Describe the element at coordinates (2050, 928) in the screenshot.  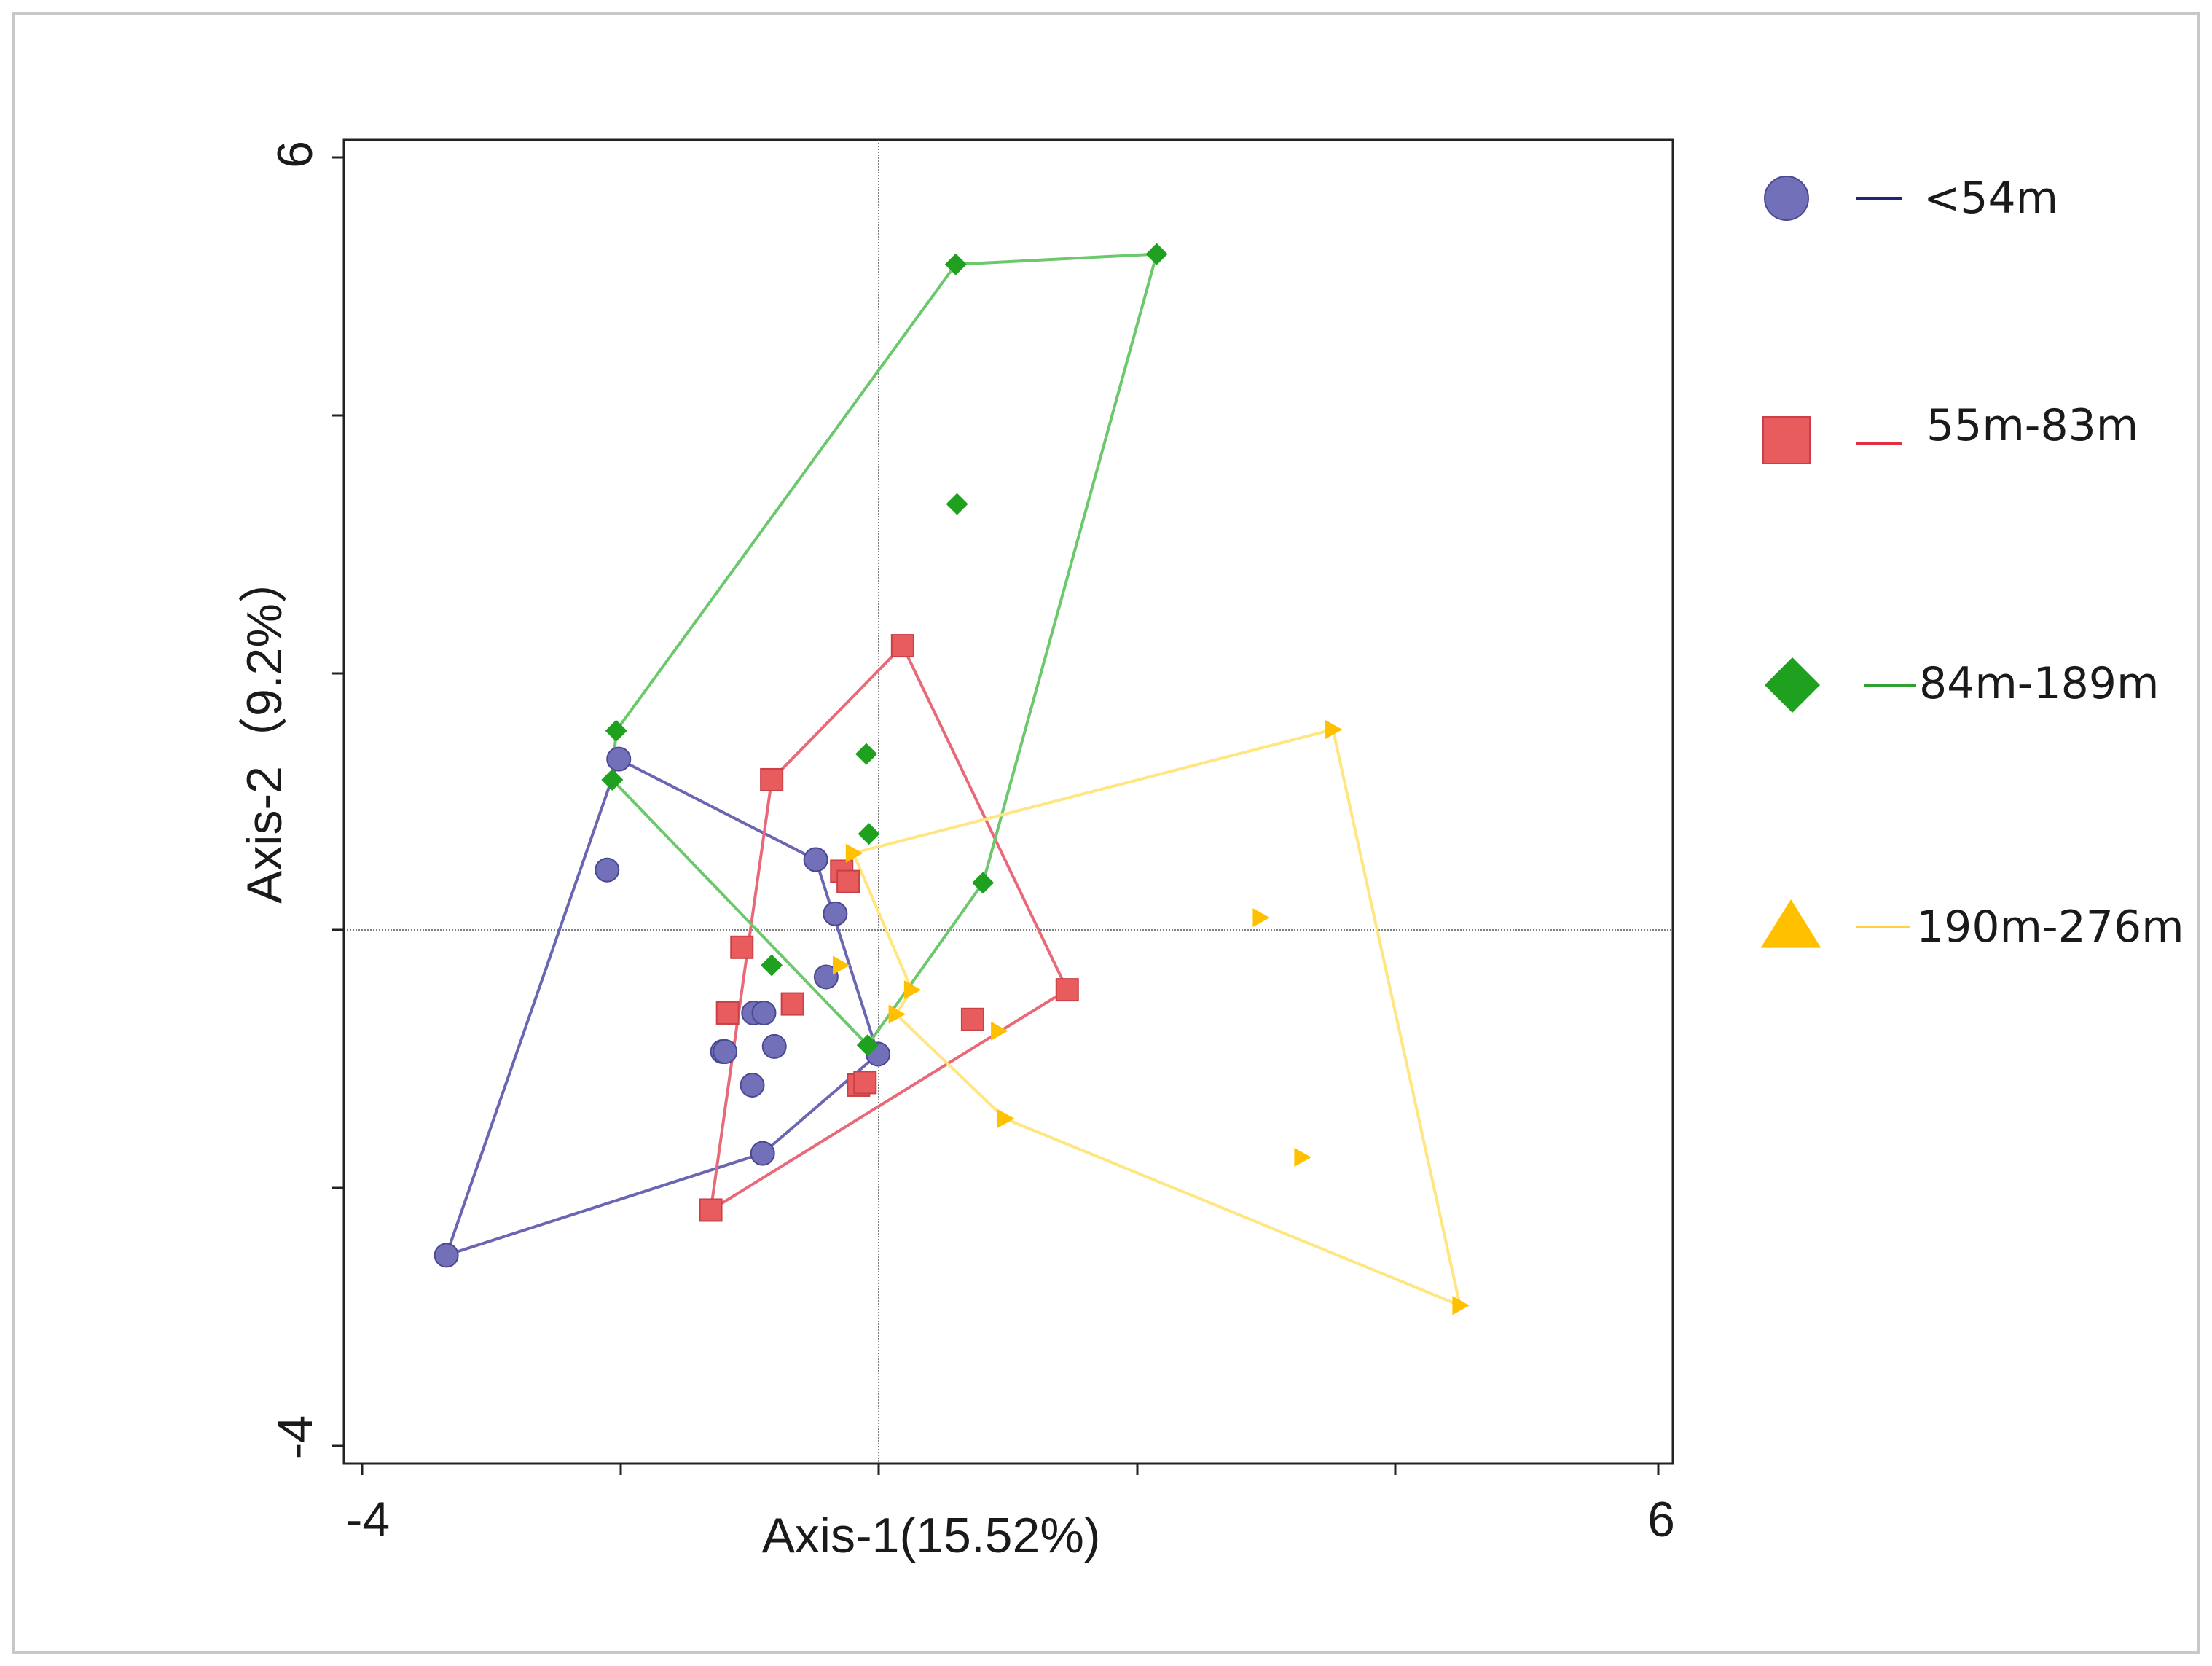
I see `legend-label: 190m-276m` at that location.